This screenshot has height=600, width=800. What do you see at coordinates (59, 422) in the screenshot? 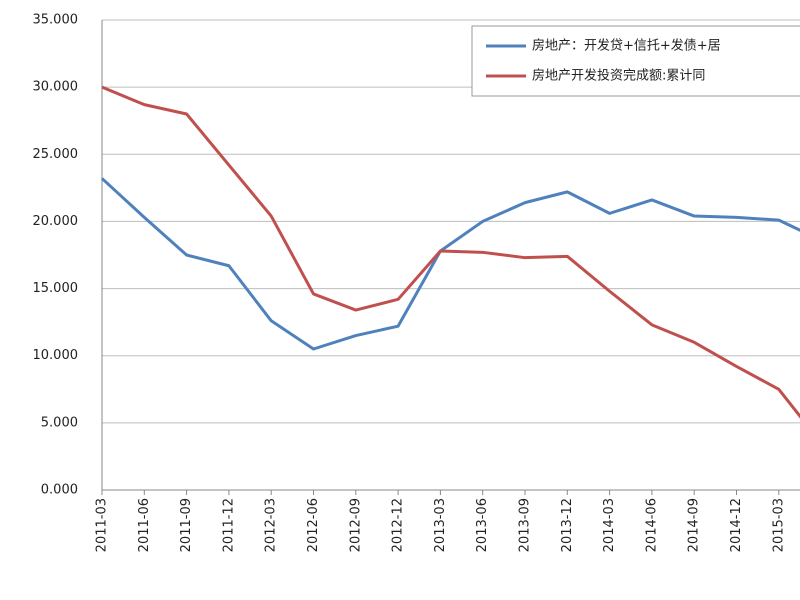
I see `y-tick-label: 5.000` at bounding box center [59, 422].